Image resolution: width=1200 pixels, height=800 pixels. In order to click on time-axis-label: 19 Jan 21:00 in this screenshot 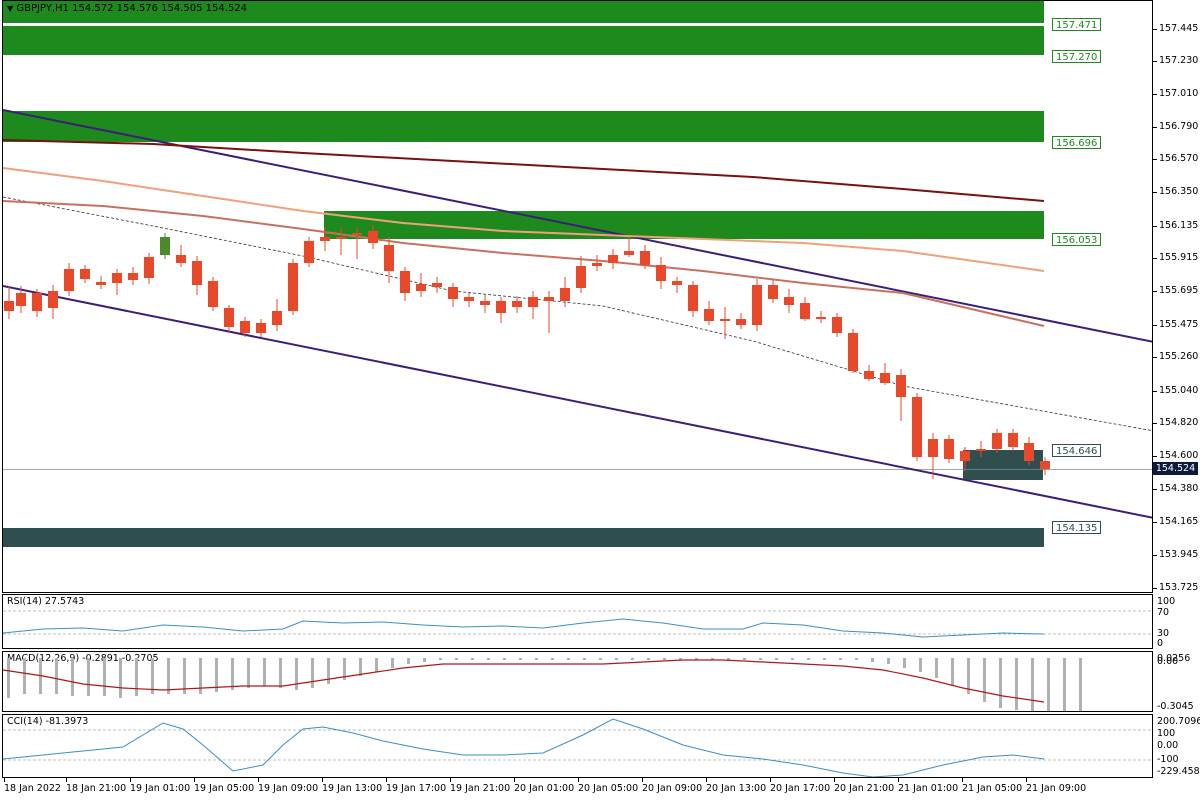, I will do `click(480, 788)`.